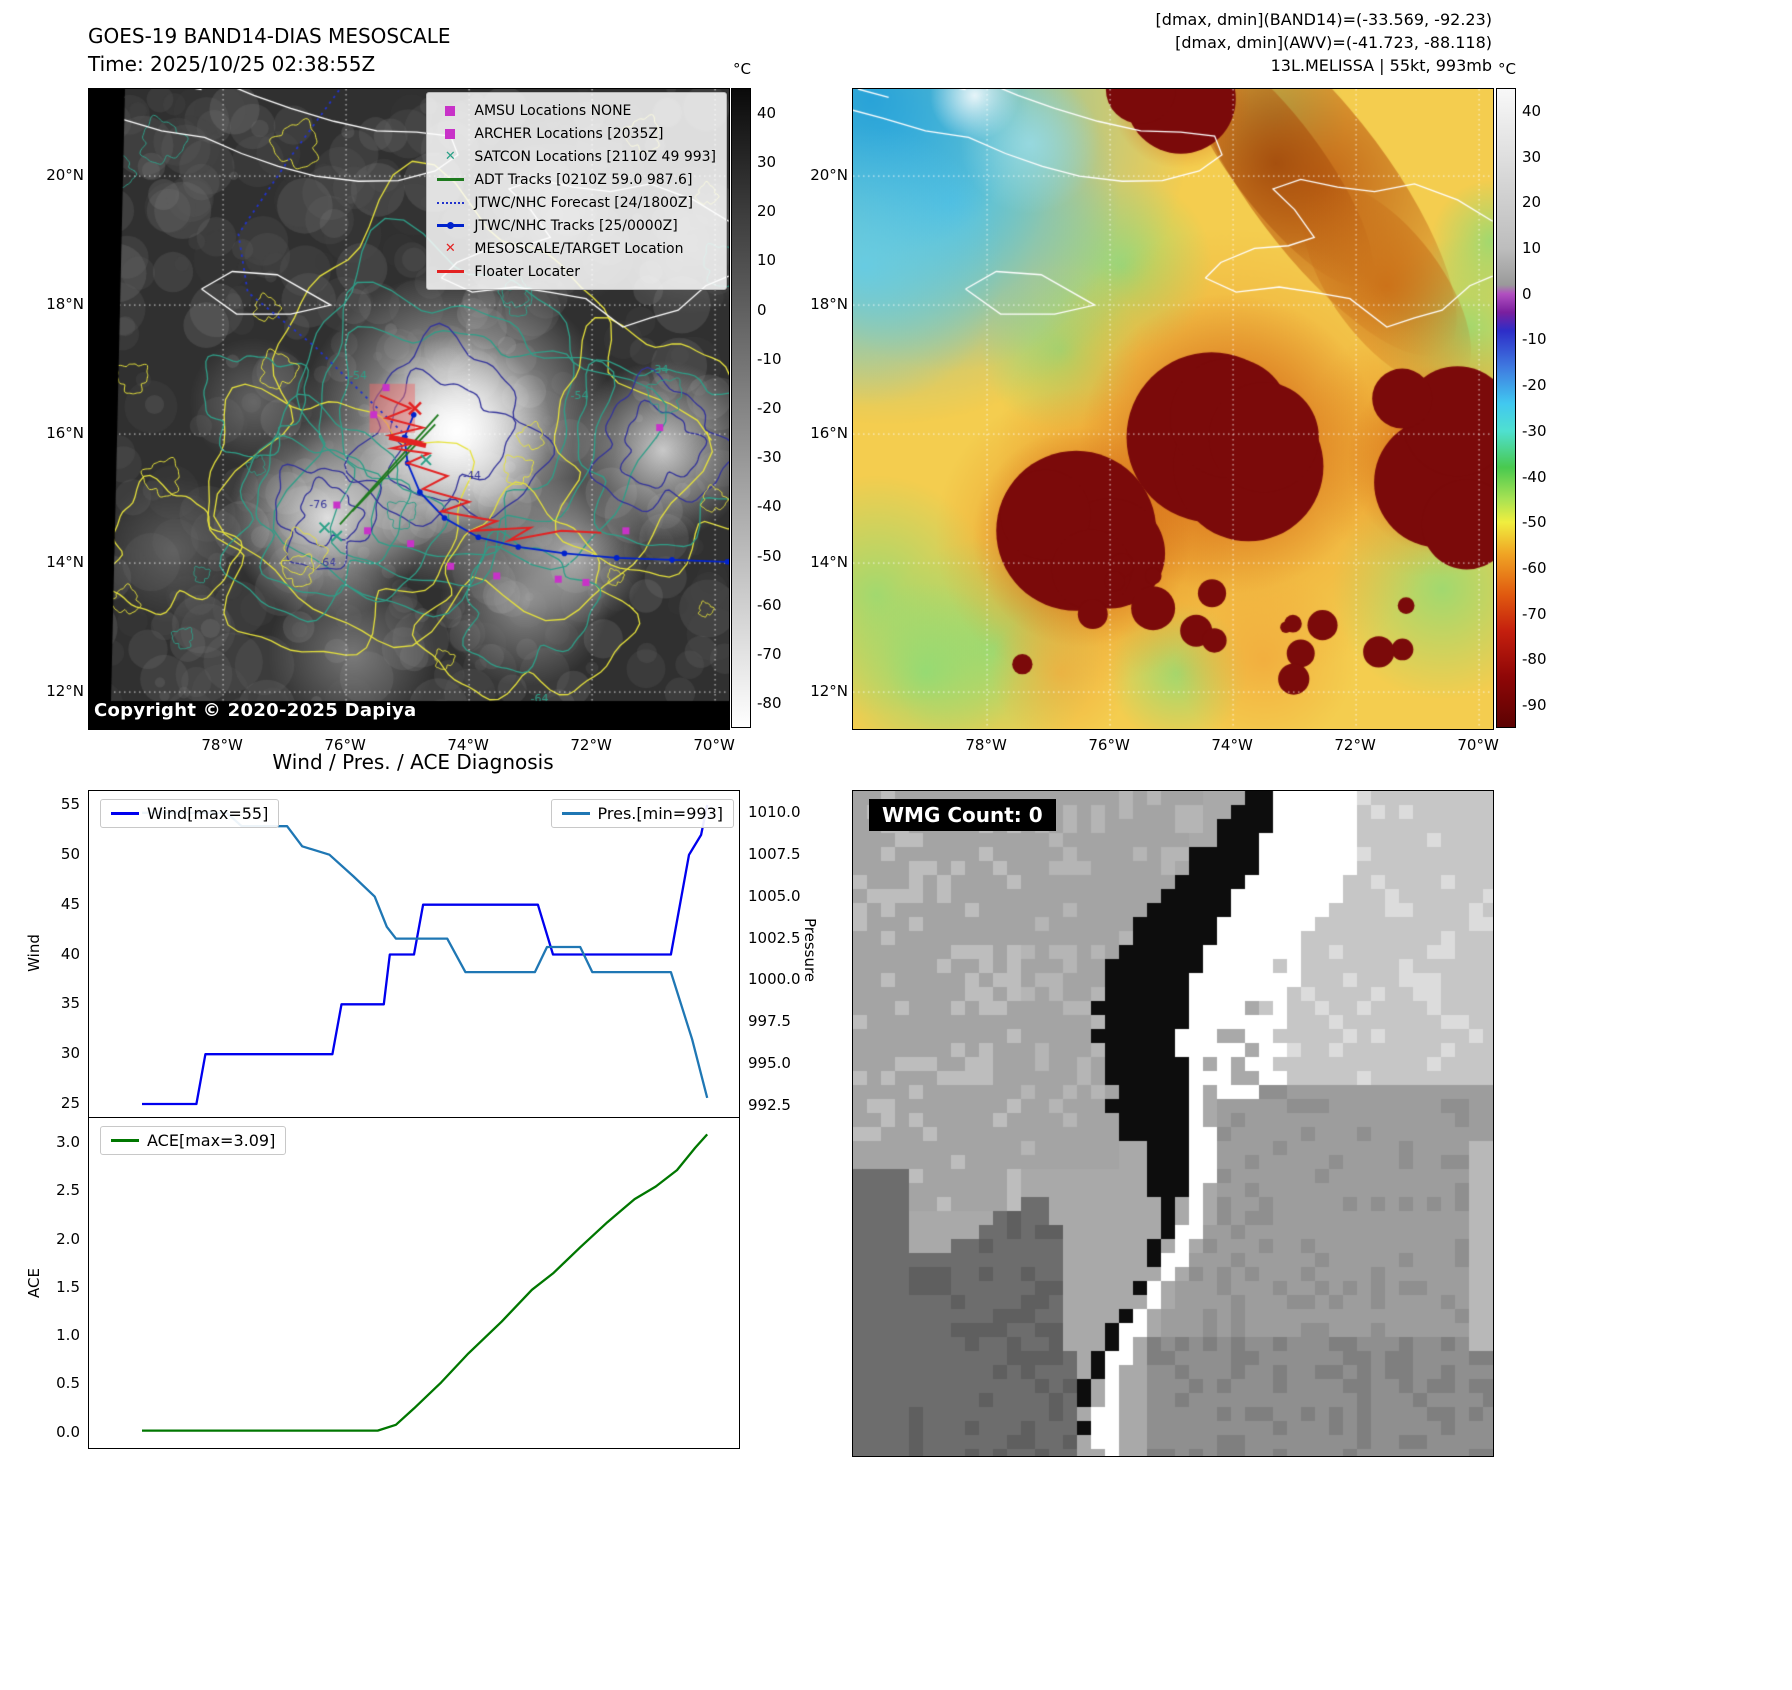  What do you see at coordinates (1173, 409) in the screenshot?
I see `awv-satellite-map` at bounding box center [1173, 409].